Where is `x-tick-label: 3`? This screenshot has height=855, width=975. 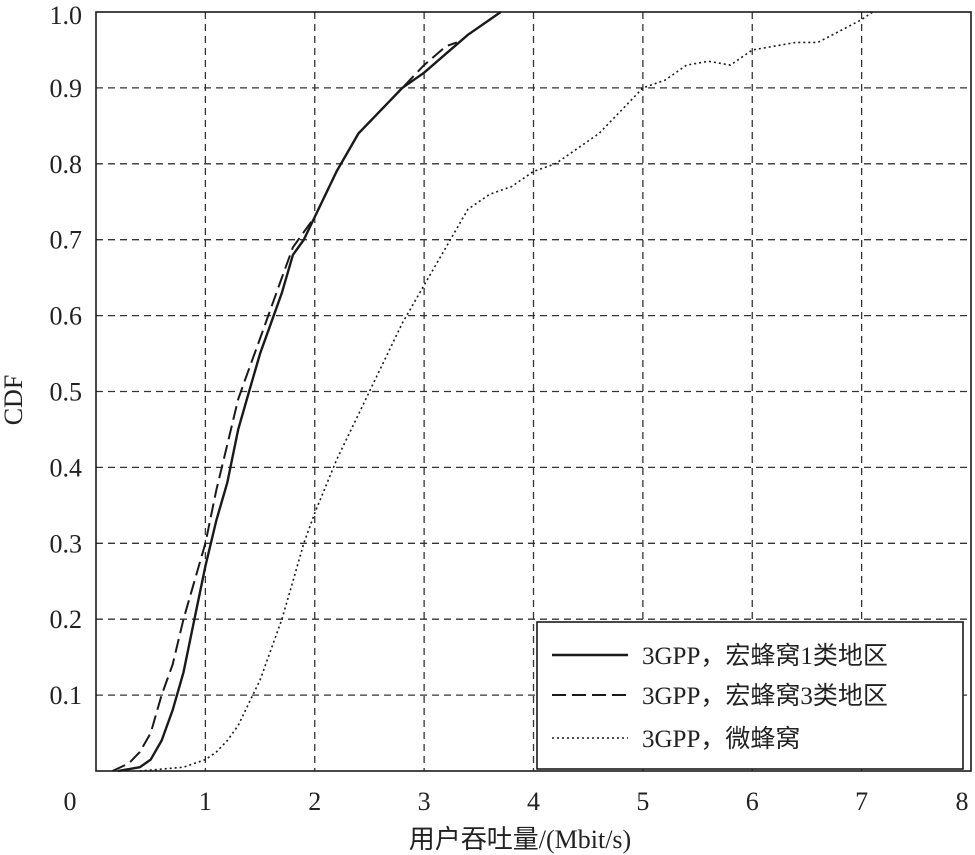 x-tick-label: 3 is located at coordinates (424, 801).